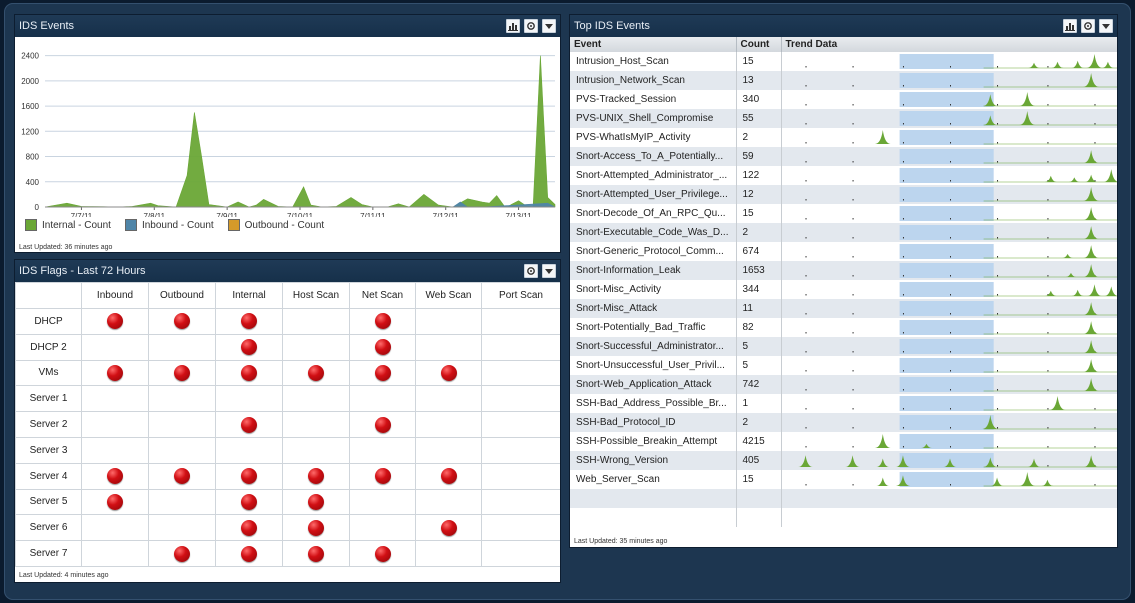  Describe the element at coordinates (843, 61) in the screenshot. I see `top-events-row: Intrusion_Host_Scan 15` at that location.